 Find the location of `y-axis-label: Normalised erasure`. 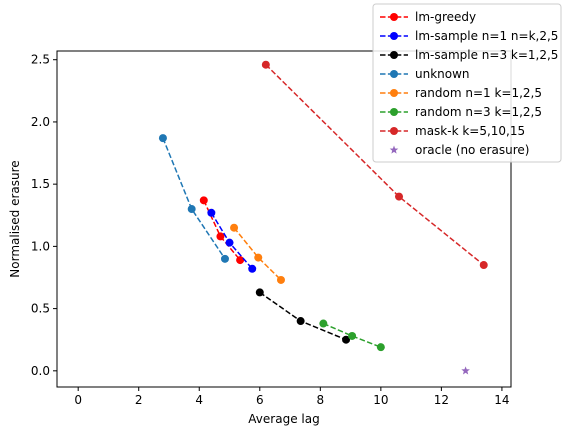

y-axis-label: Normalised erasure is located at coordinates (15, 218).